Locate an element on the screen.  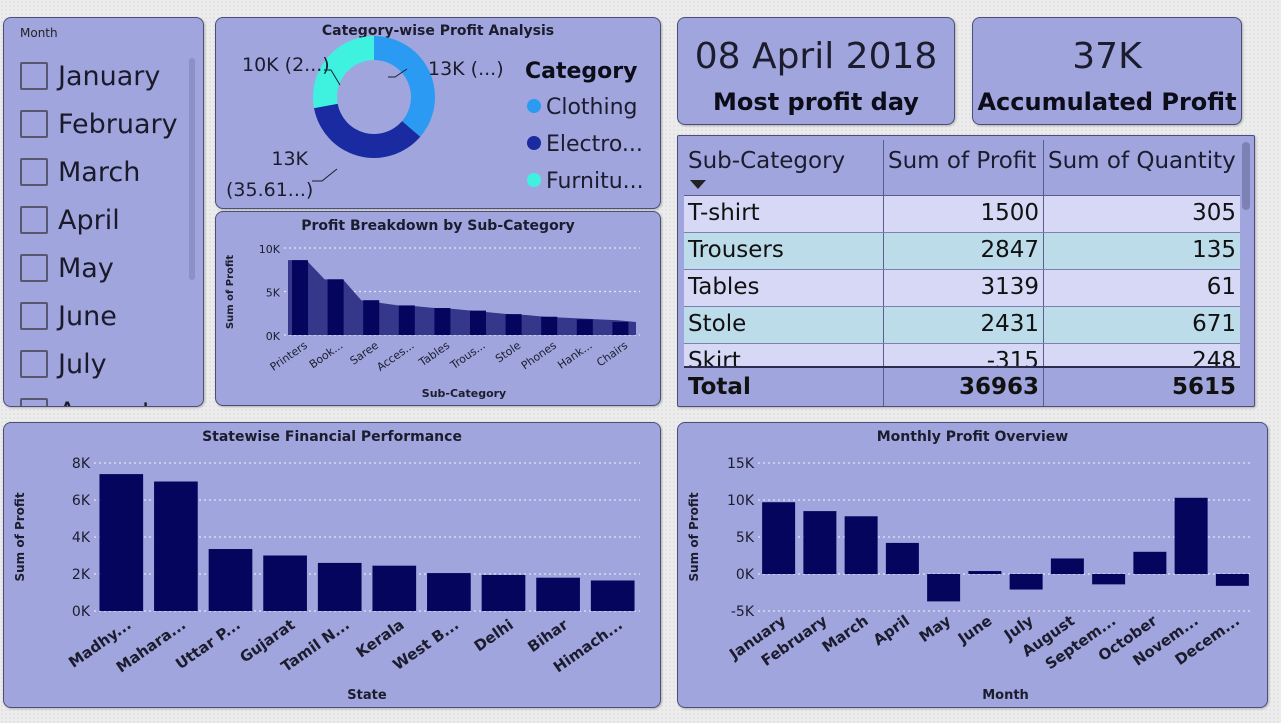
table-row: Trousers 2847 135 is located at coordinates (962, 251).